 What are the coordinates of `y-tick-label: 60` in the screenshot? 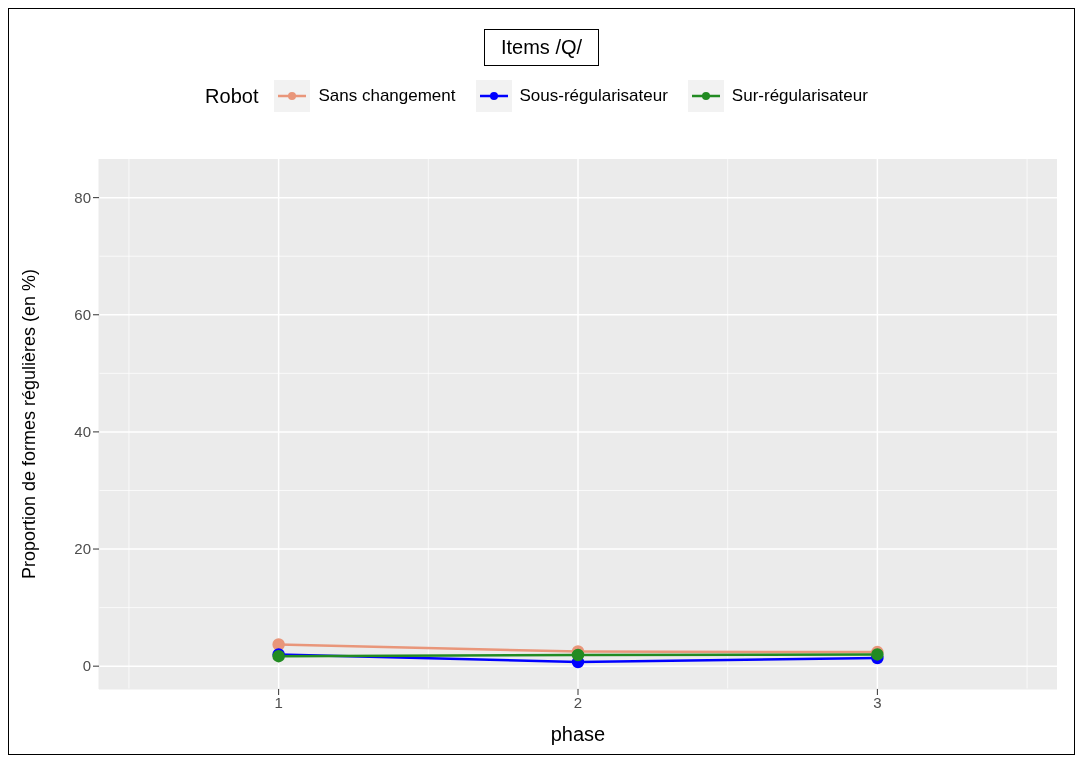 It's located at (82, 315).